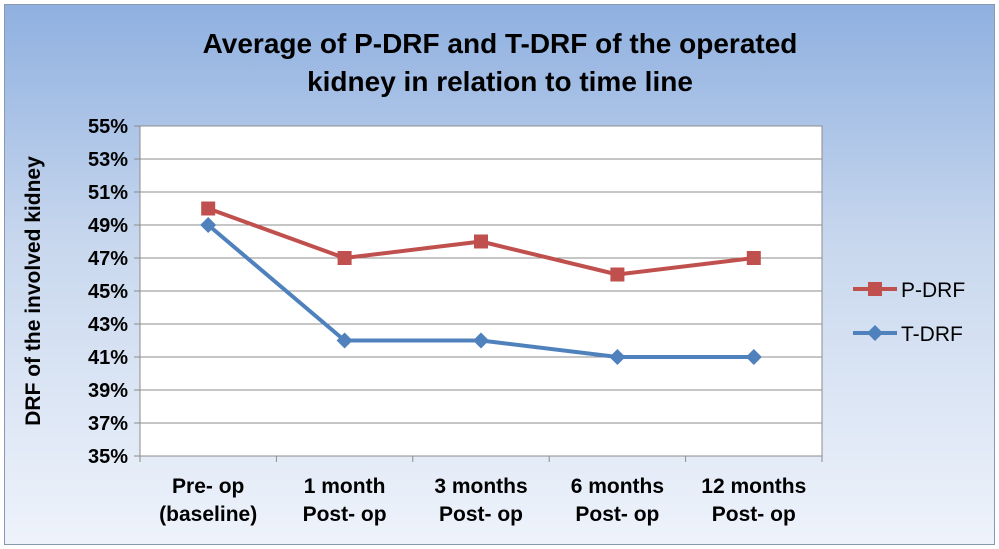 The height and width of the screenshot is (549, 999). I want to click on x-tick-label: 1 month Post- op, so click(345, 500).